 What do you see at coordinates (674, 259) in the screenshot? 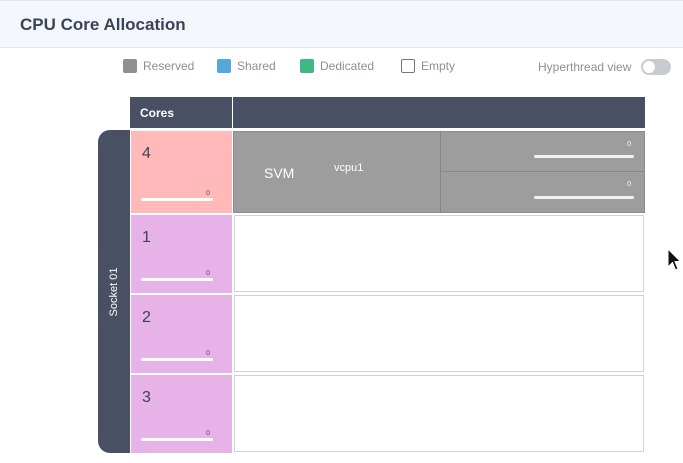
I see `mouse-cursor-icon` at bounding box center [674, 259].